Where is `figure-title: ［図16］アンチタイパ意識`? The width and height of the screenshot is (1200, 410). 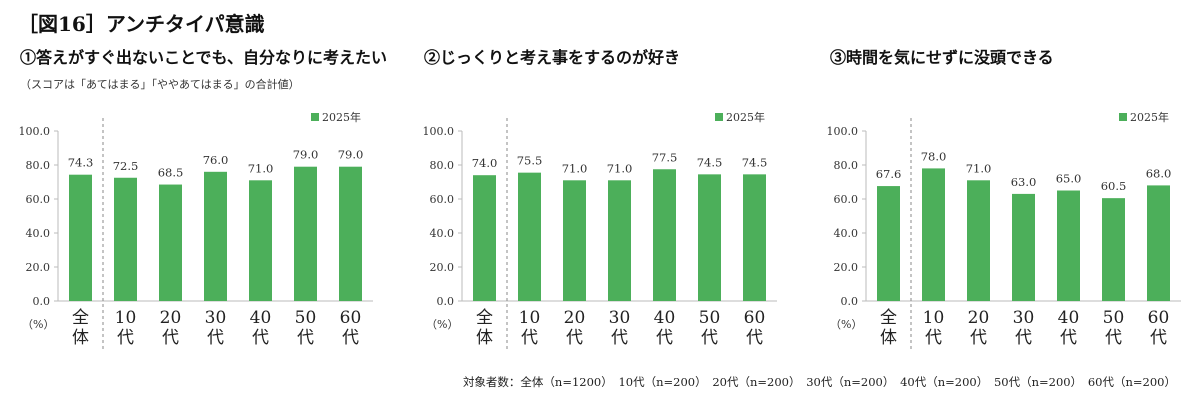
figure-title: ［図16］アンチタイパ意識 is located at coordinates (141, 24).